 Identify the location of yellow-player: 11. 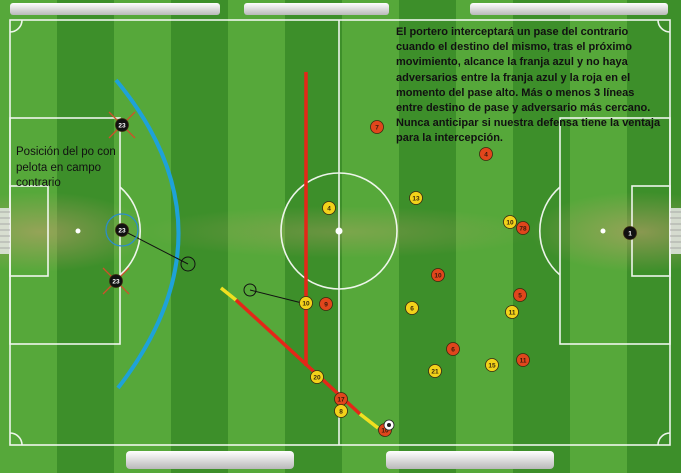
(512, 312).